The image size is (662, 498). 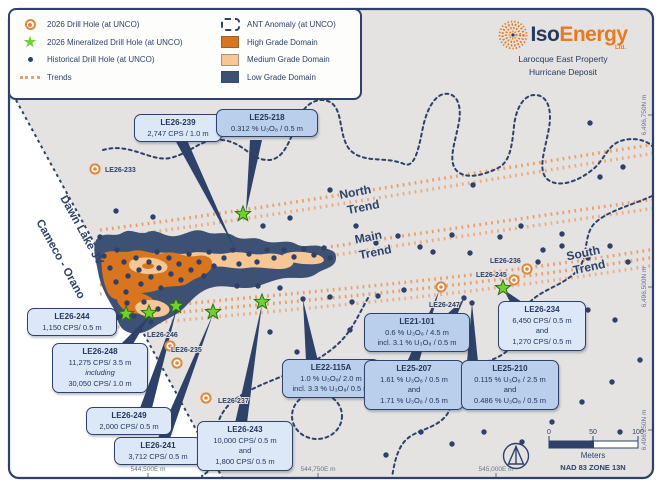 I want to click on callout-line: 10,000 CPS/ 0.5 m, so click(x=245, y=440).